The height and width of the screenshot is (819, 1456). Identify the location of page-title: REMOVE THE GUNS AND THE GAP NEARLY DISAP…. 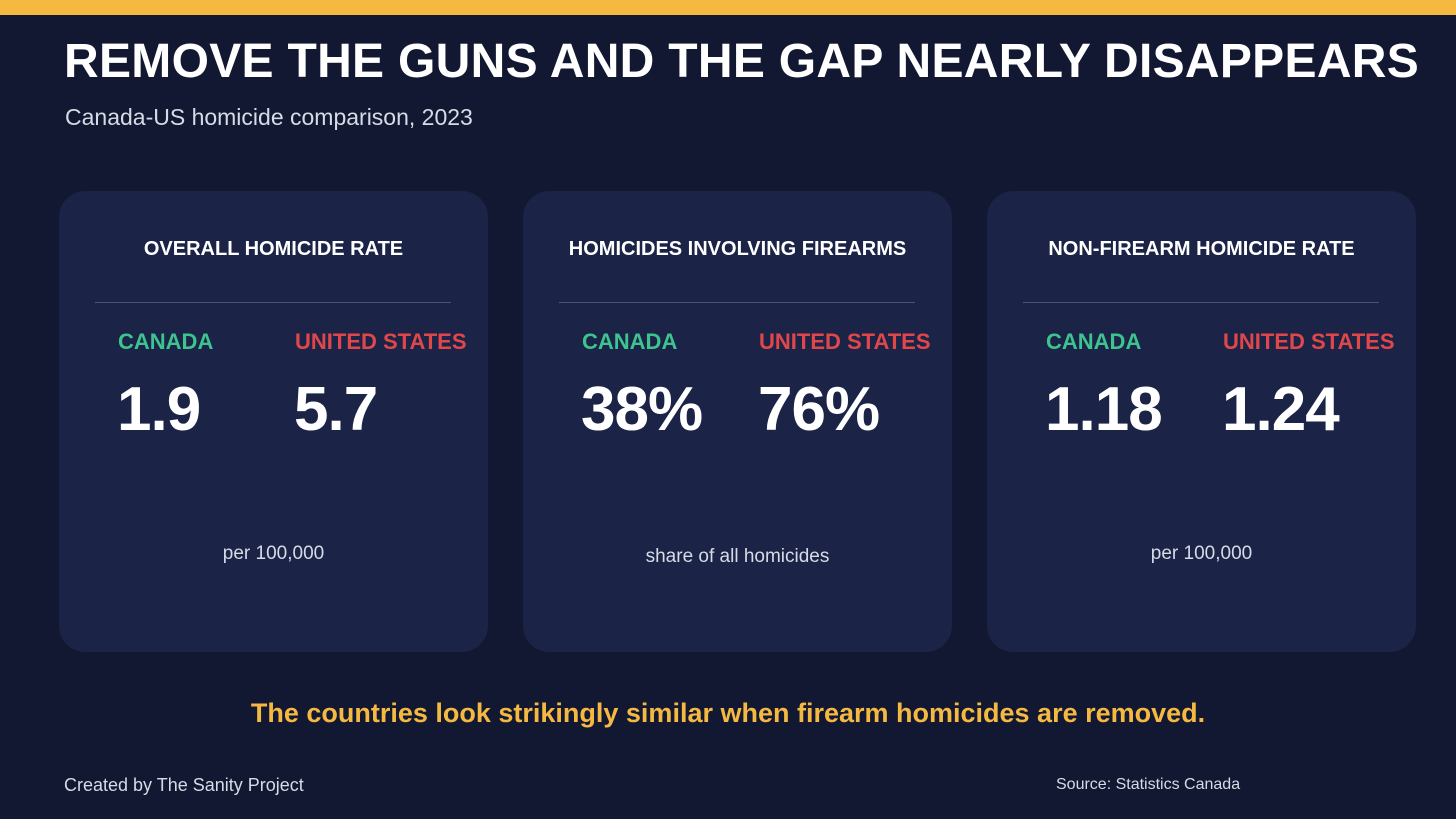
(742, 61).